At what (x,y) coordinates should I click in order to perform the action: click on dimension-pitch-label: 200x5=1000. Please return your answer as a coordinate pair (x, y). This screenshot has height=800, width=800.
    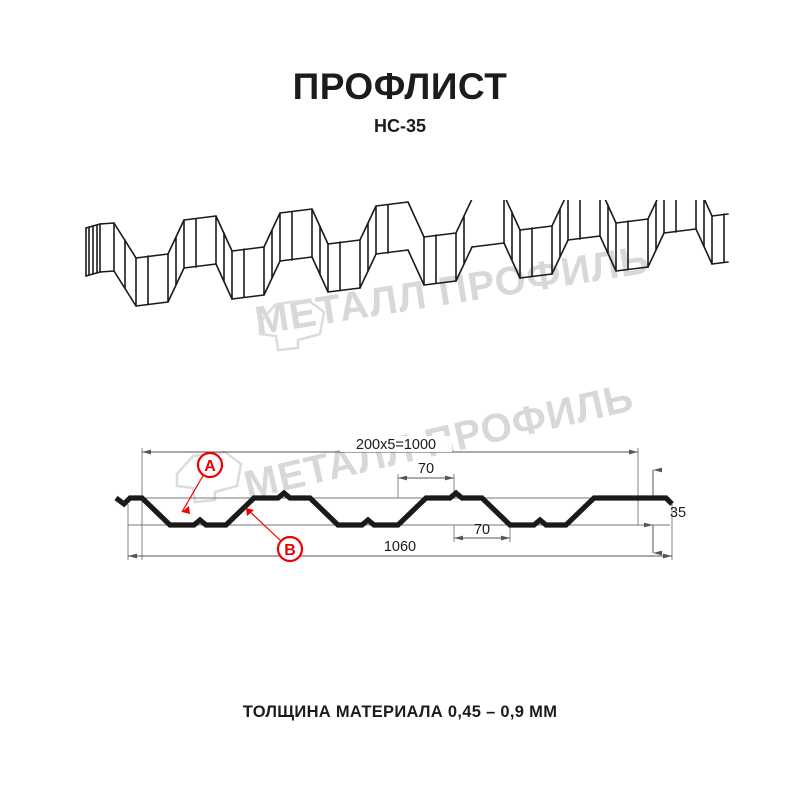
    Looking at the image, I should click on (396, 445).